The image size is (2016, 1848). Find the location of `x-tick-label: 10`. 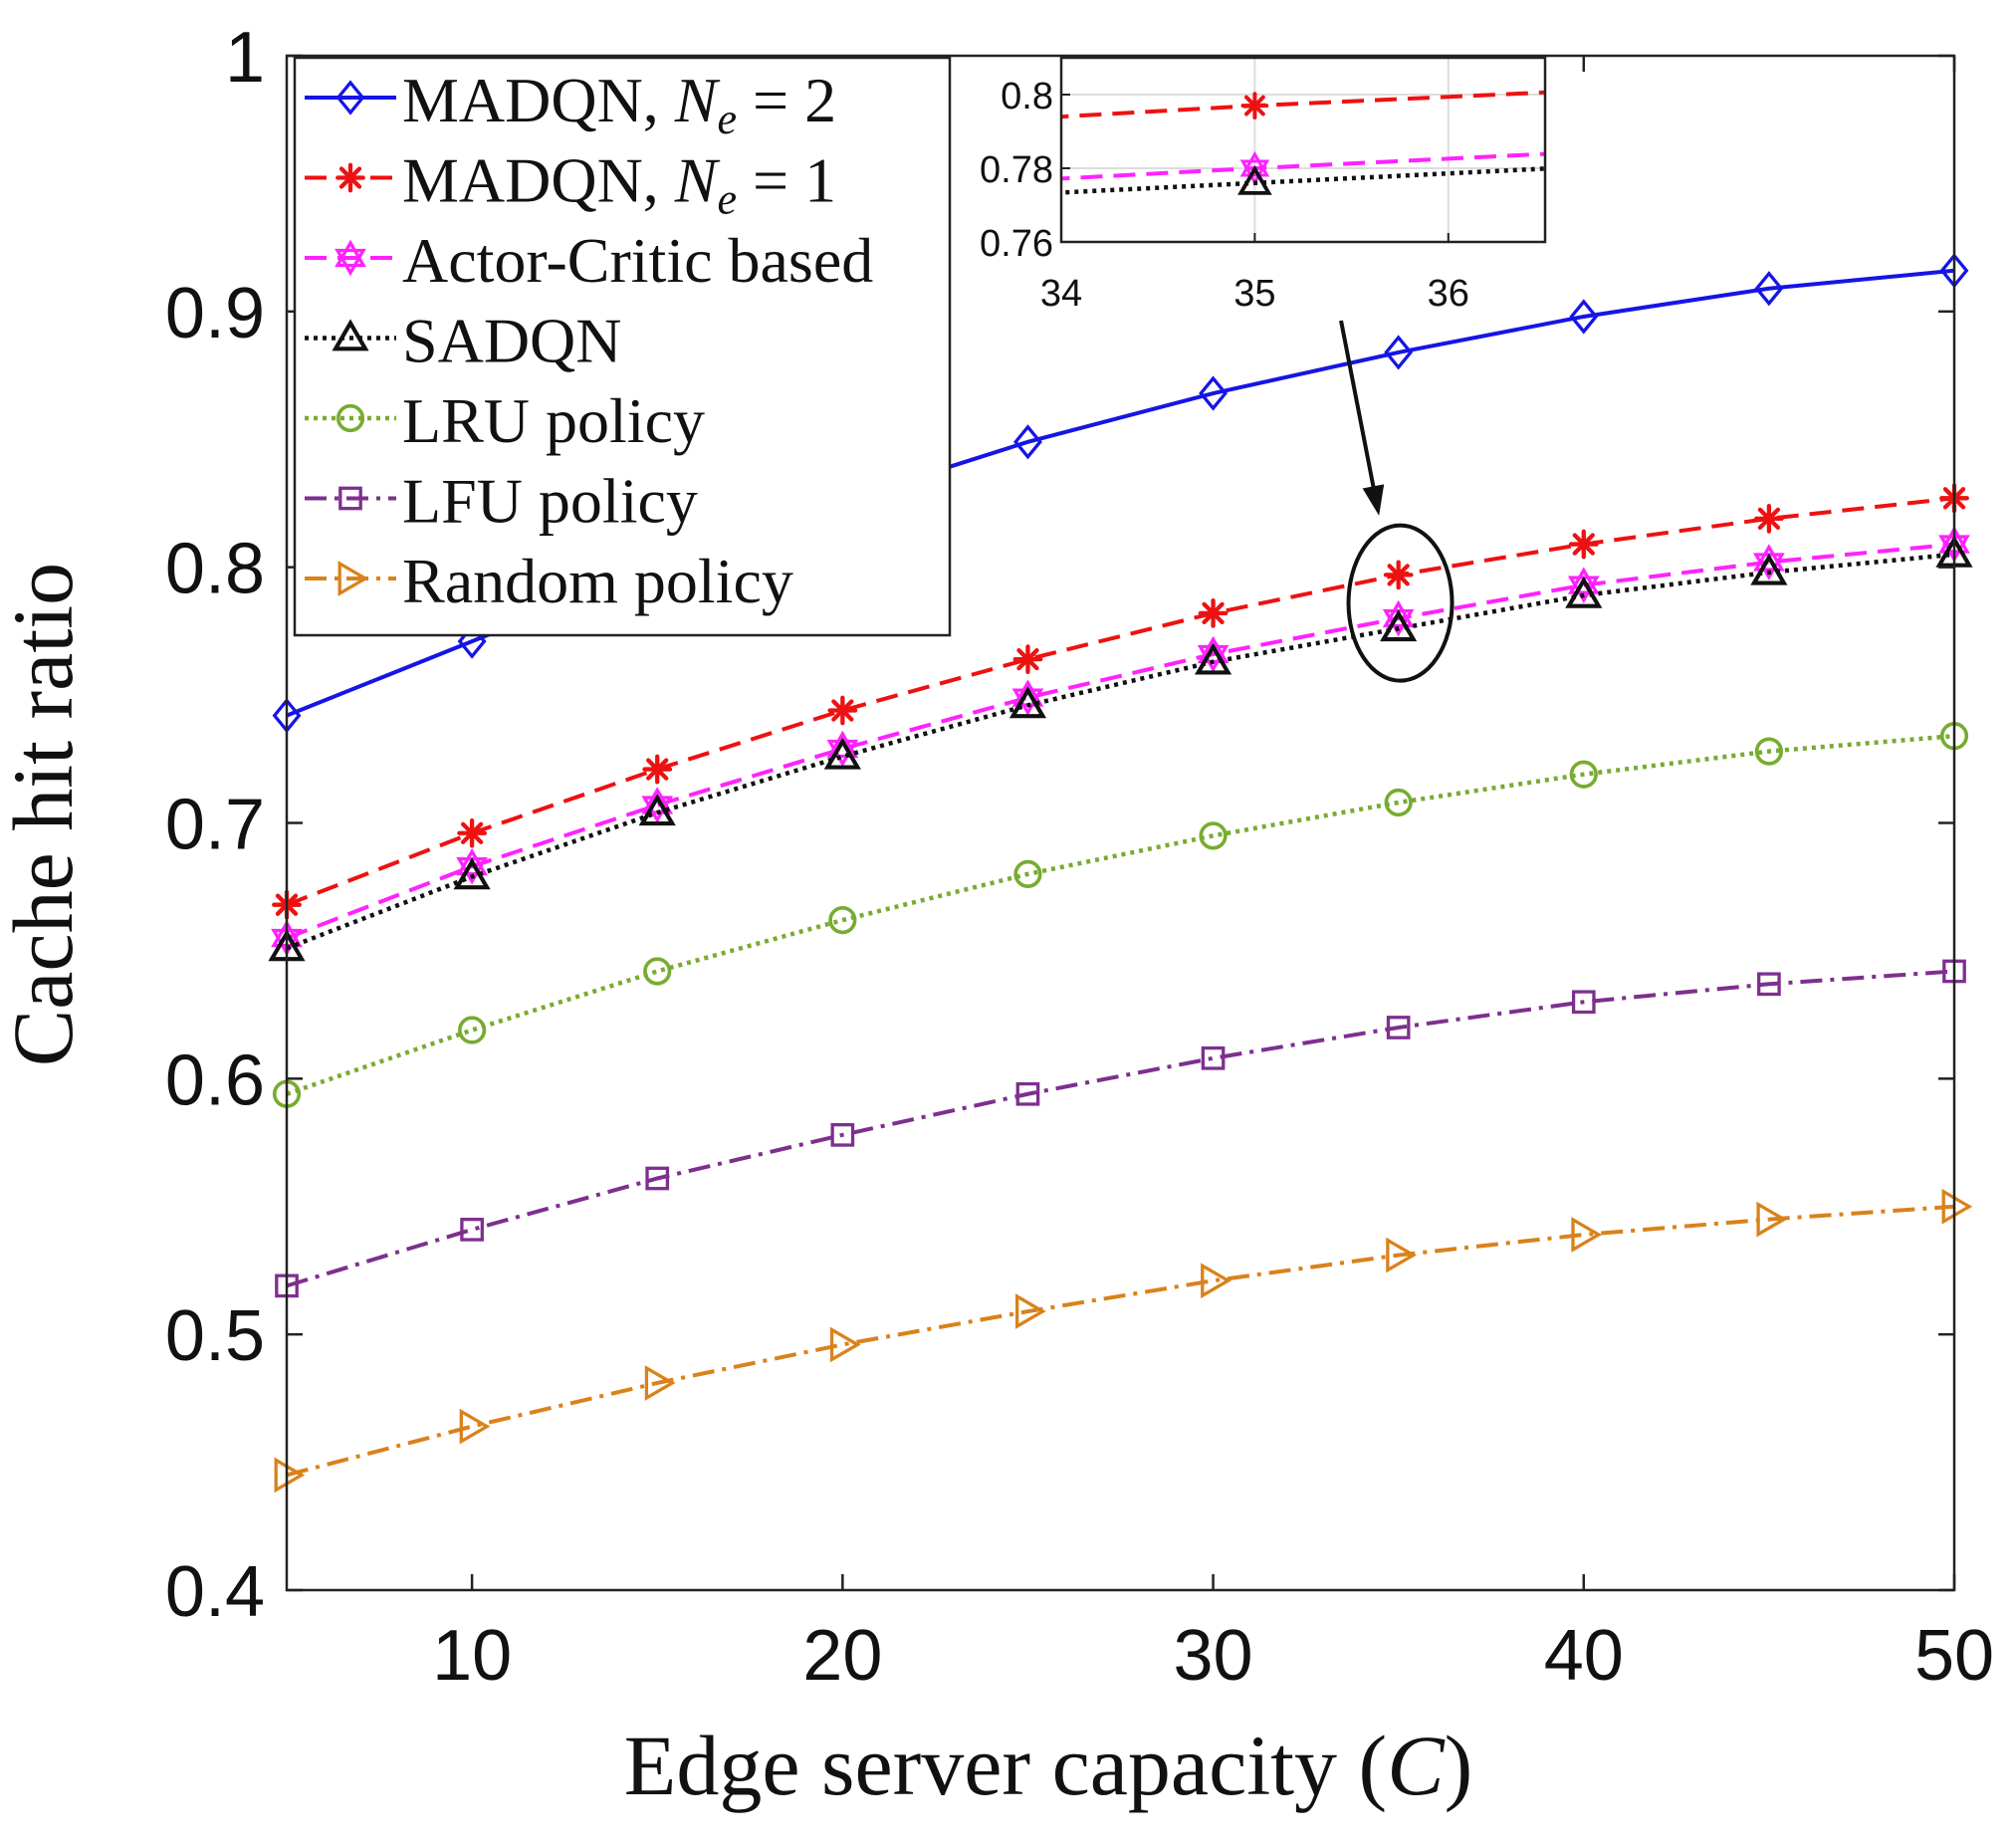

x-tick-label: 10 is located at coordinates (472, 1656).